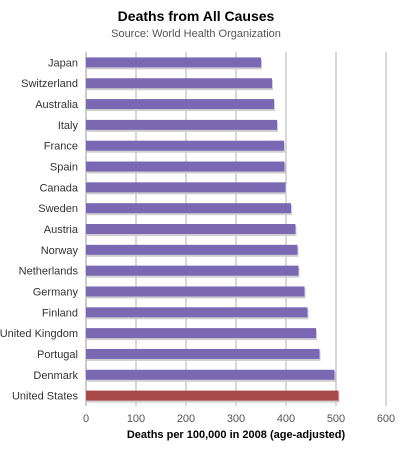  What do you see at coordinates (63, 63) in the screenshot?
I see `category-label: Japan` at bounding box center [63, 63].